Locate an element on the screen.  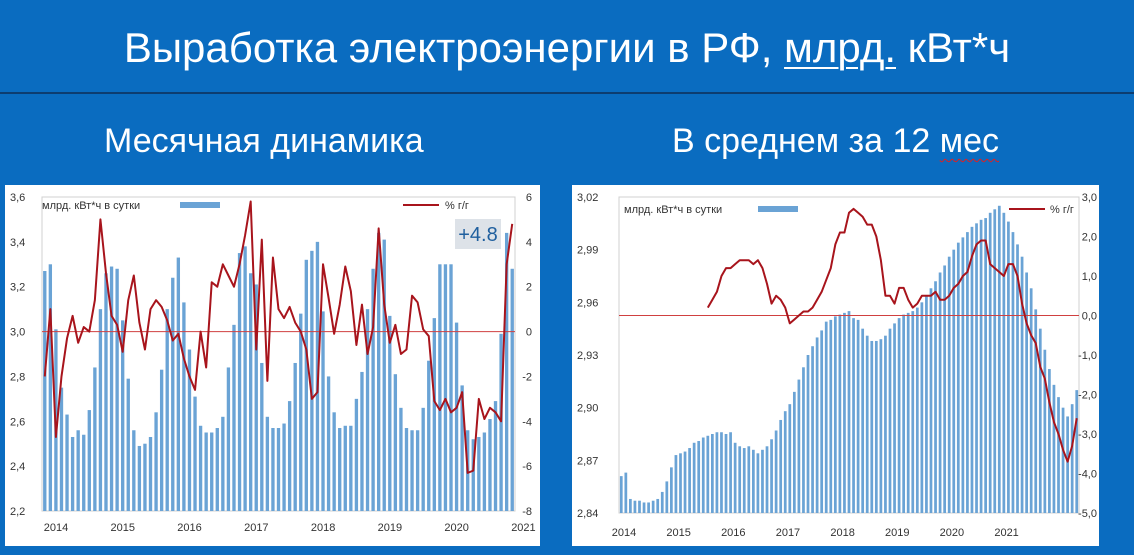
x-tick-label: 2019 is located at coordinates (897, 533).